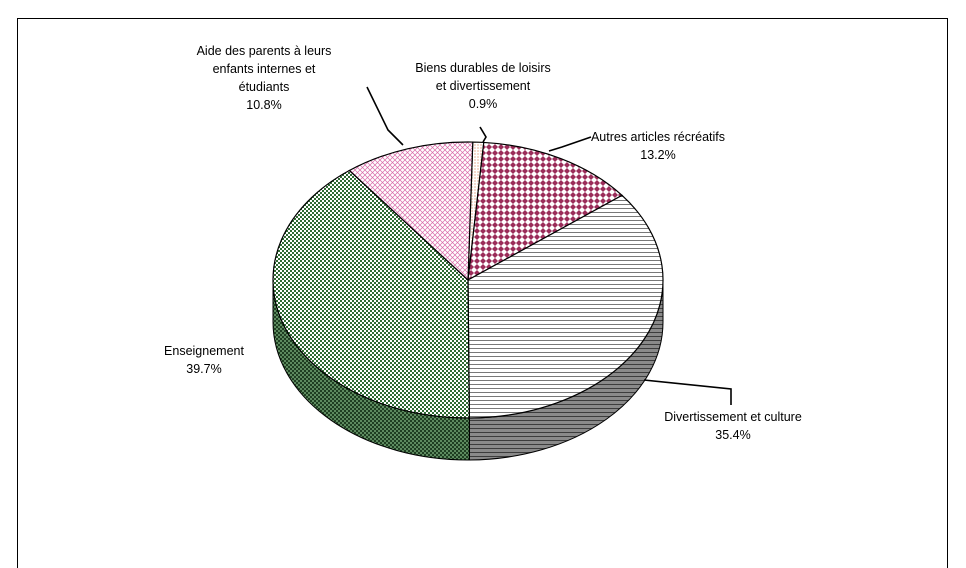  I want to click on slice-category-label: Enseignement, so click(204, 351).